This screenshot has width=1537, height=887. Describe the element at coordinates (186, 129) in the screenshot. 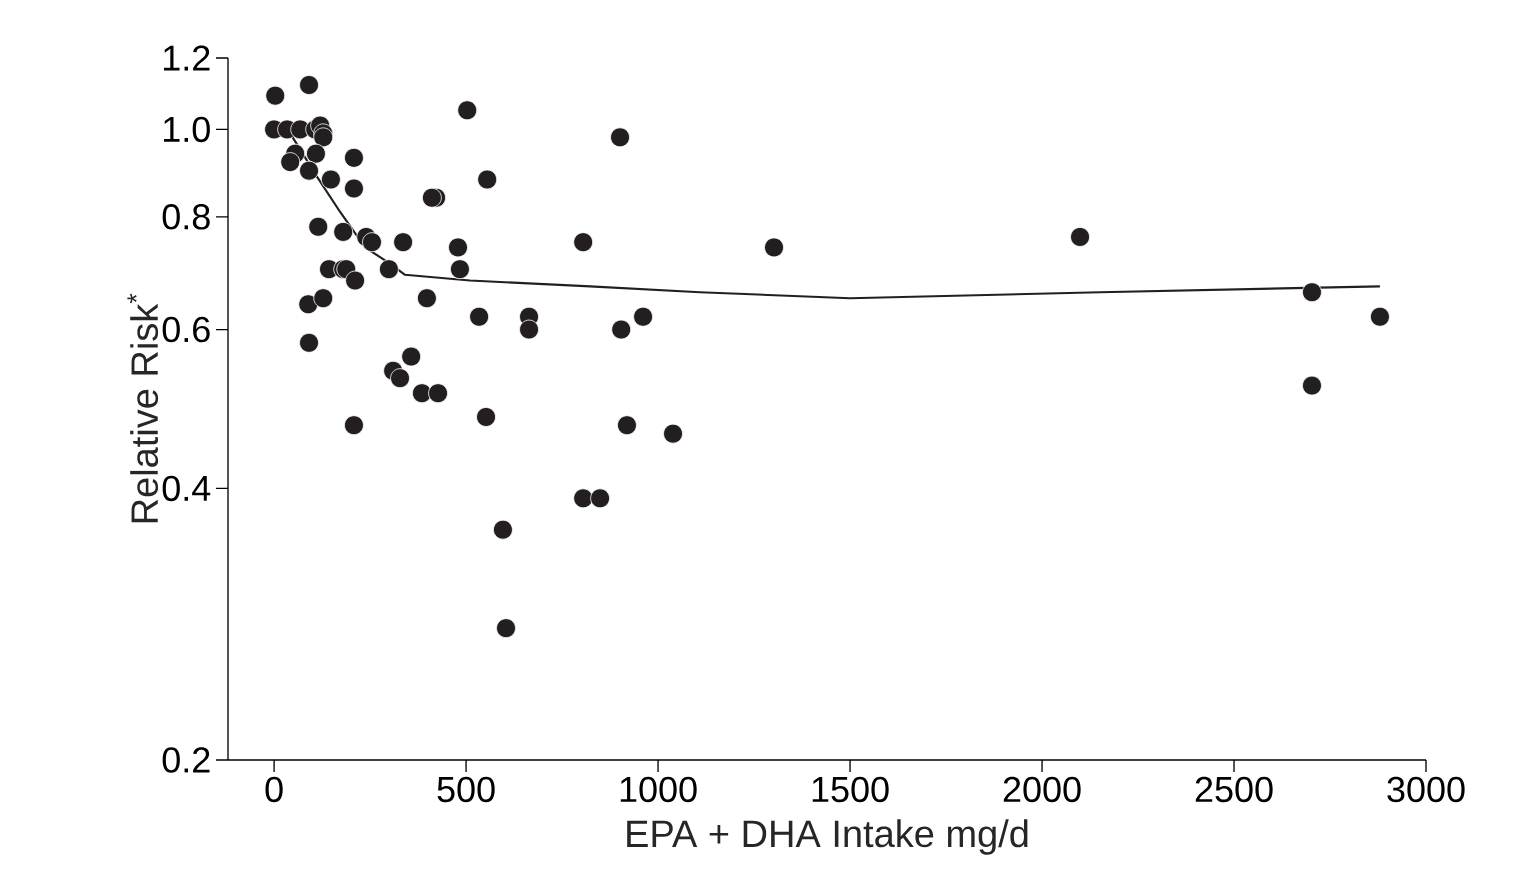

I see `y-tick-label: 1.0` at that location.